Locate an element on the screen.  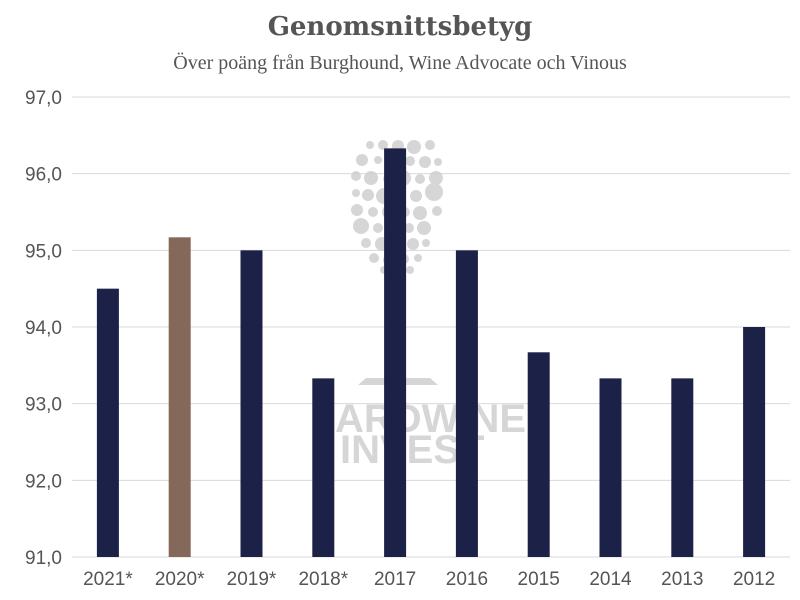
x-tick-label: 2016 is located at coordinates (467, 579).